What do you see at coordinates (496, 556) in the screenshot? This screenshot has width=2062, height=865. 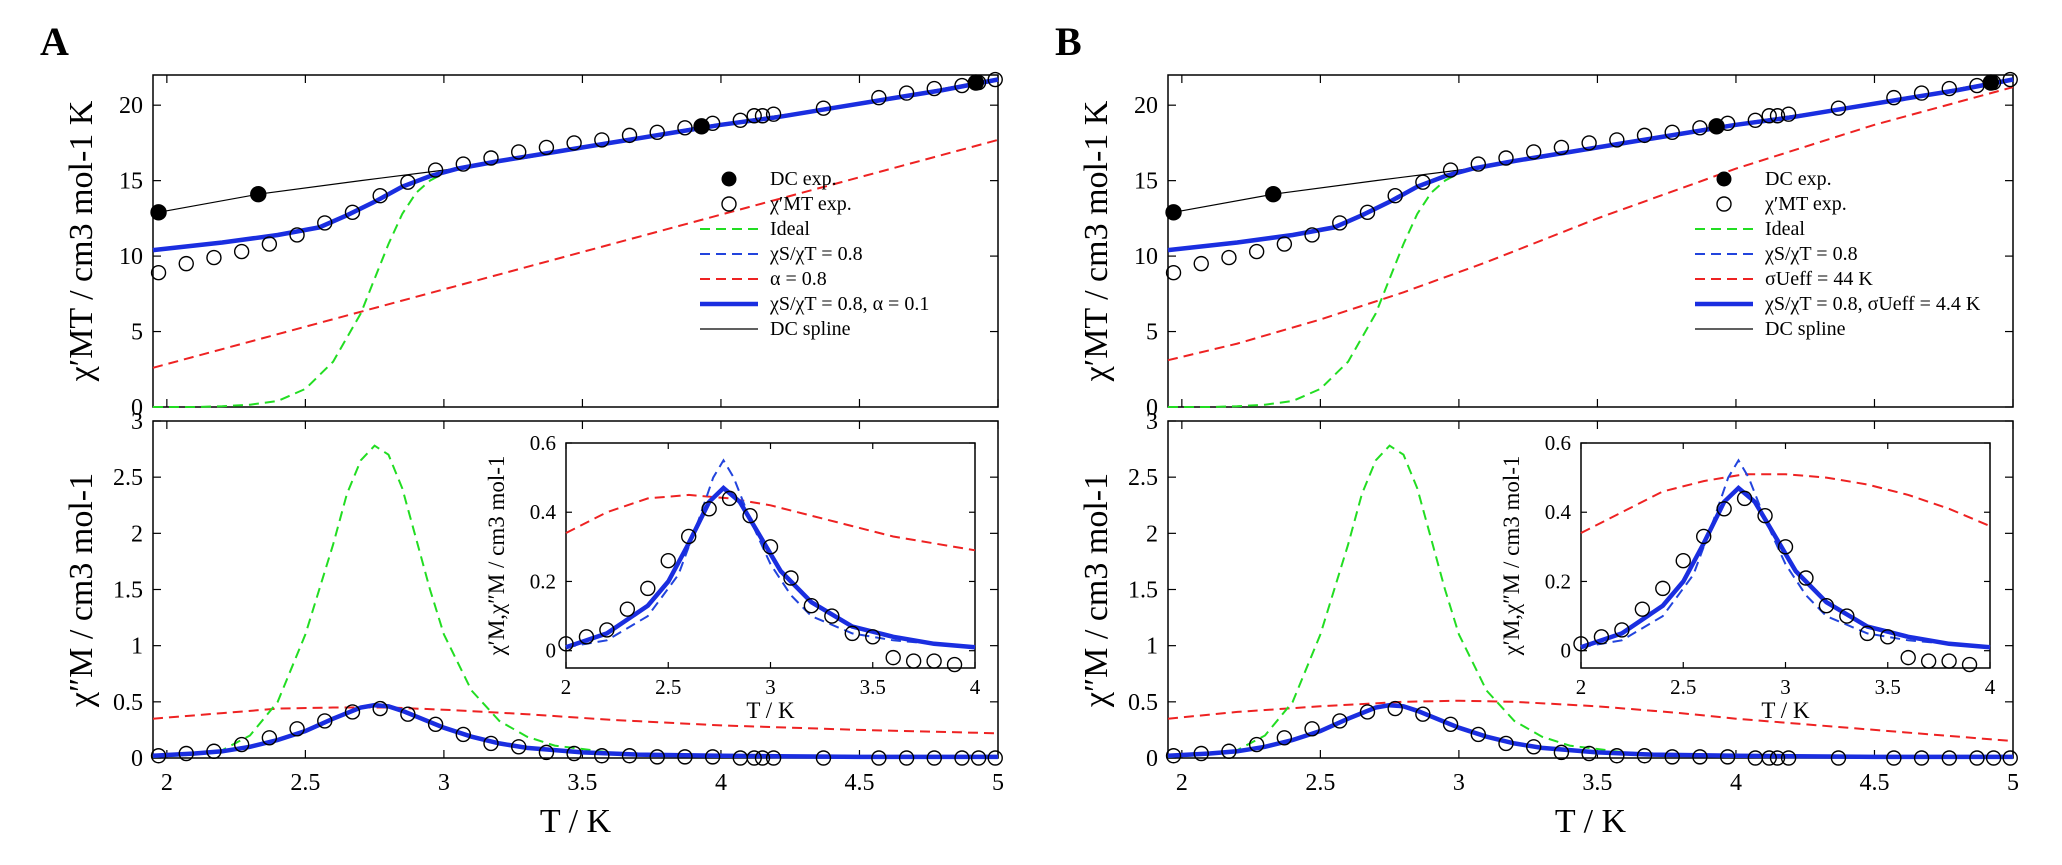 I see `inset-y-axis-label: χ′M,χ″M / cm3 mol-1` at bounding box center [496, 556].